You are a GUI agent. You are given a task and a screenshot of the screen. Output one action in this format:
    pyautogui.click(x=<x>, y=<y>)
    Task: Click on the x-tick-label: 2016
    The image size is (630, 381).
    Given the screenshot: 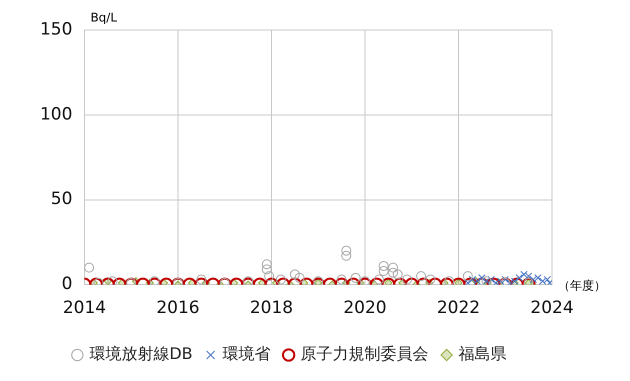 What is the action you would take?
    pyautogui.click(x=178, y=308)
    